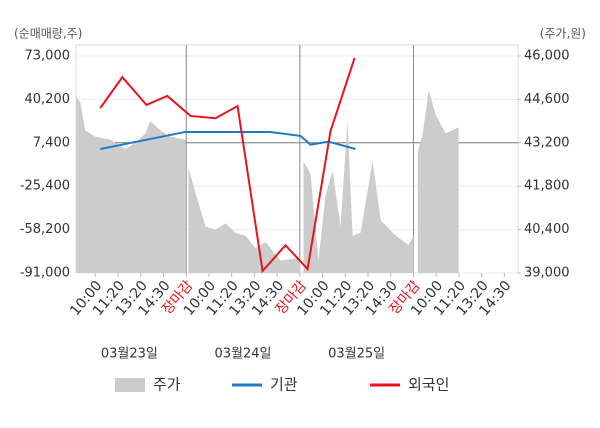 The image size is (600, 428). I want to click on date-label: 03월24일, so click(243, 354).